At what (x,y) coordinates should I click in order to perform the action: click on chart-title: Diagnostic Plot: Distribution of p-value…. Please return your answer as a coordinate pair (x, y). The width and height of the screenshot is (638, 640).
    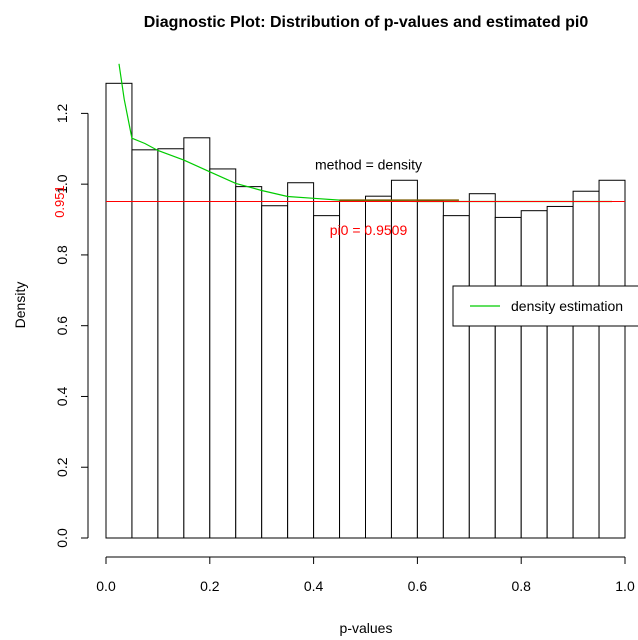
    Looking at the image, I should click on (366, 22).